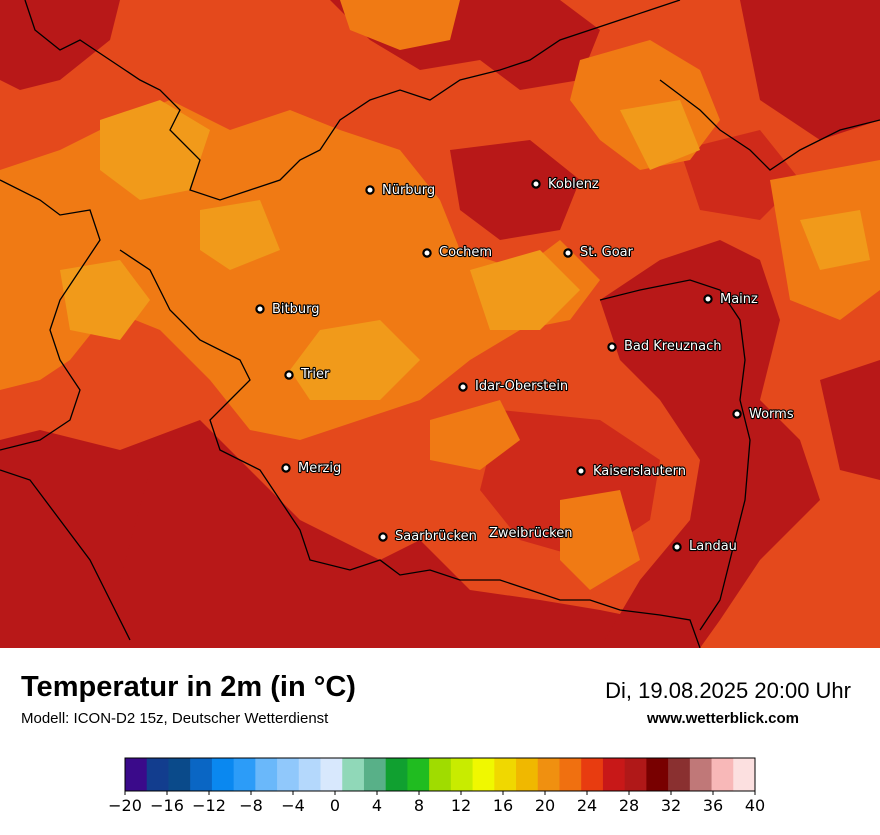  What do you see at coordinates (573, 184) in the screenshot?
I see `city-label: Koblenz` at bounding box center [573, 184].